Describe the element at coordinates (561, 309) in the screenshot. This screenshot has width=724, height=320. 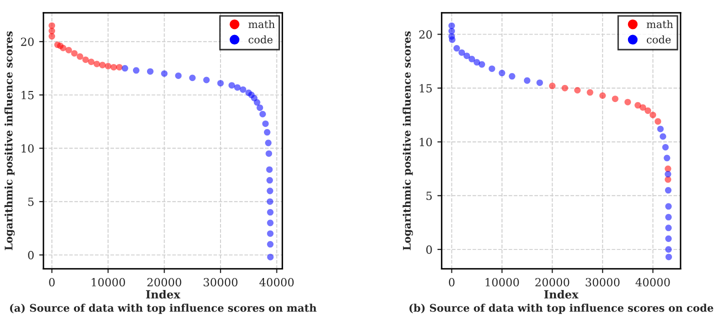
I see `text: (b) Source of data with top influence scores on code` at that location.